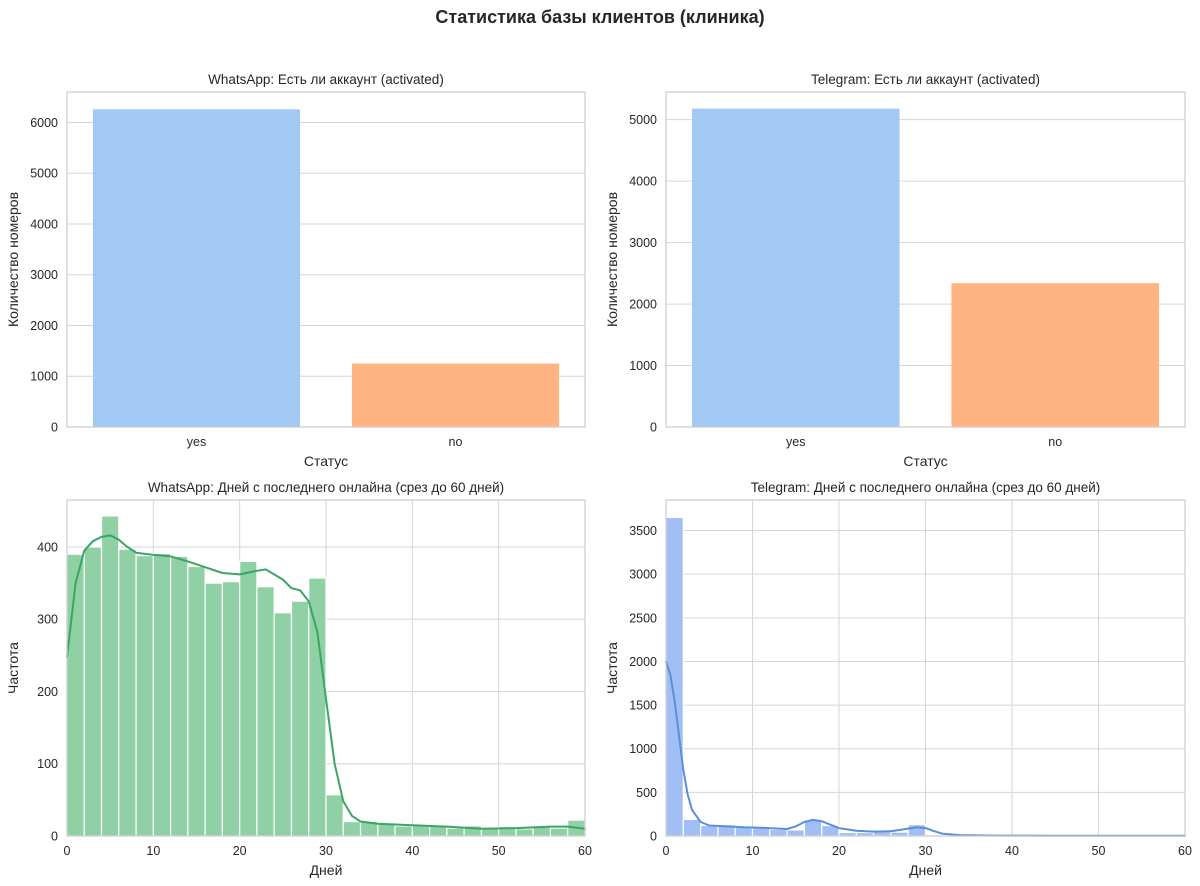 The width and height of the screenshot is (1200, 886). I want to click on y-tick-label: 3500, so click(643, 531).